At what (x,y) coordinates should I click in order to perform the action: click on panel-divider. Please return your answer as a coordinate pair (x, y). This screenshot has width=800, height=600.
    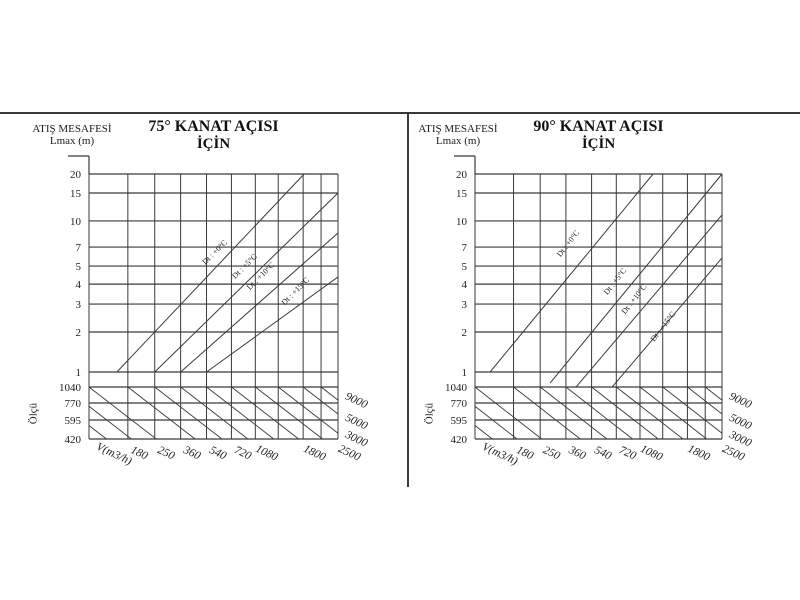
    Looking at the image, I should click on (408, 300).